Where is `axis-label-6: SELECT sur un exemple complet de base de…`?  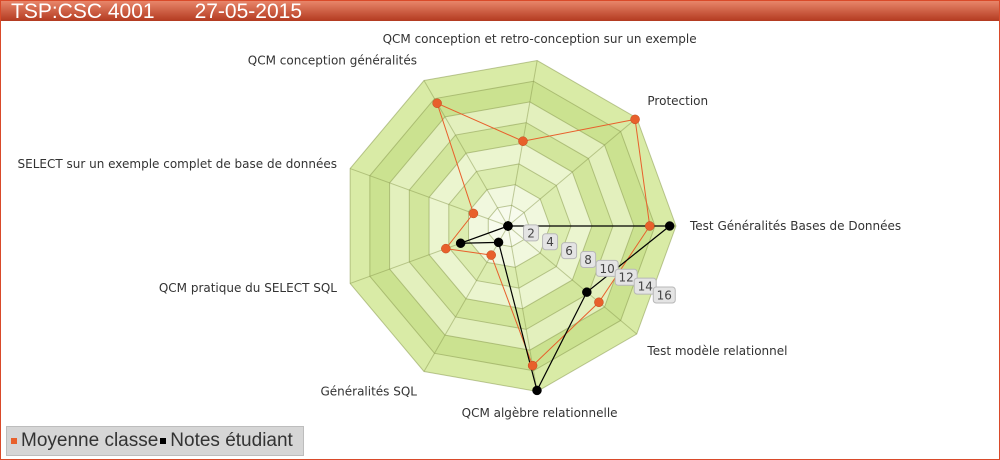 axis-label-6: SELECT sur un exemple complet de base de… is located at coordinates (177, 164).